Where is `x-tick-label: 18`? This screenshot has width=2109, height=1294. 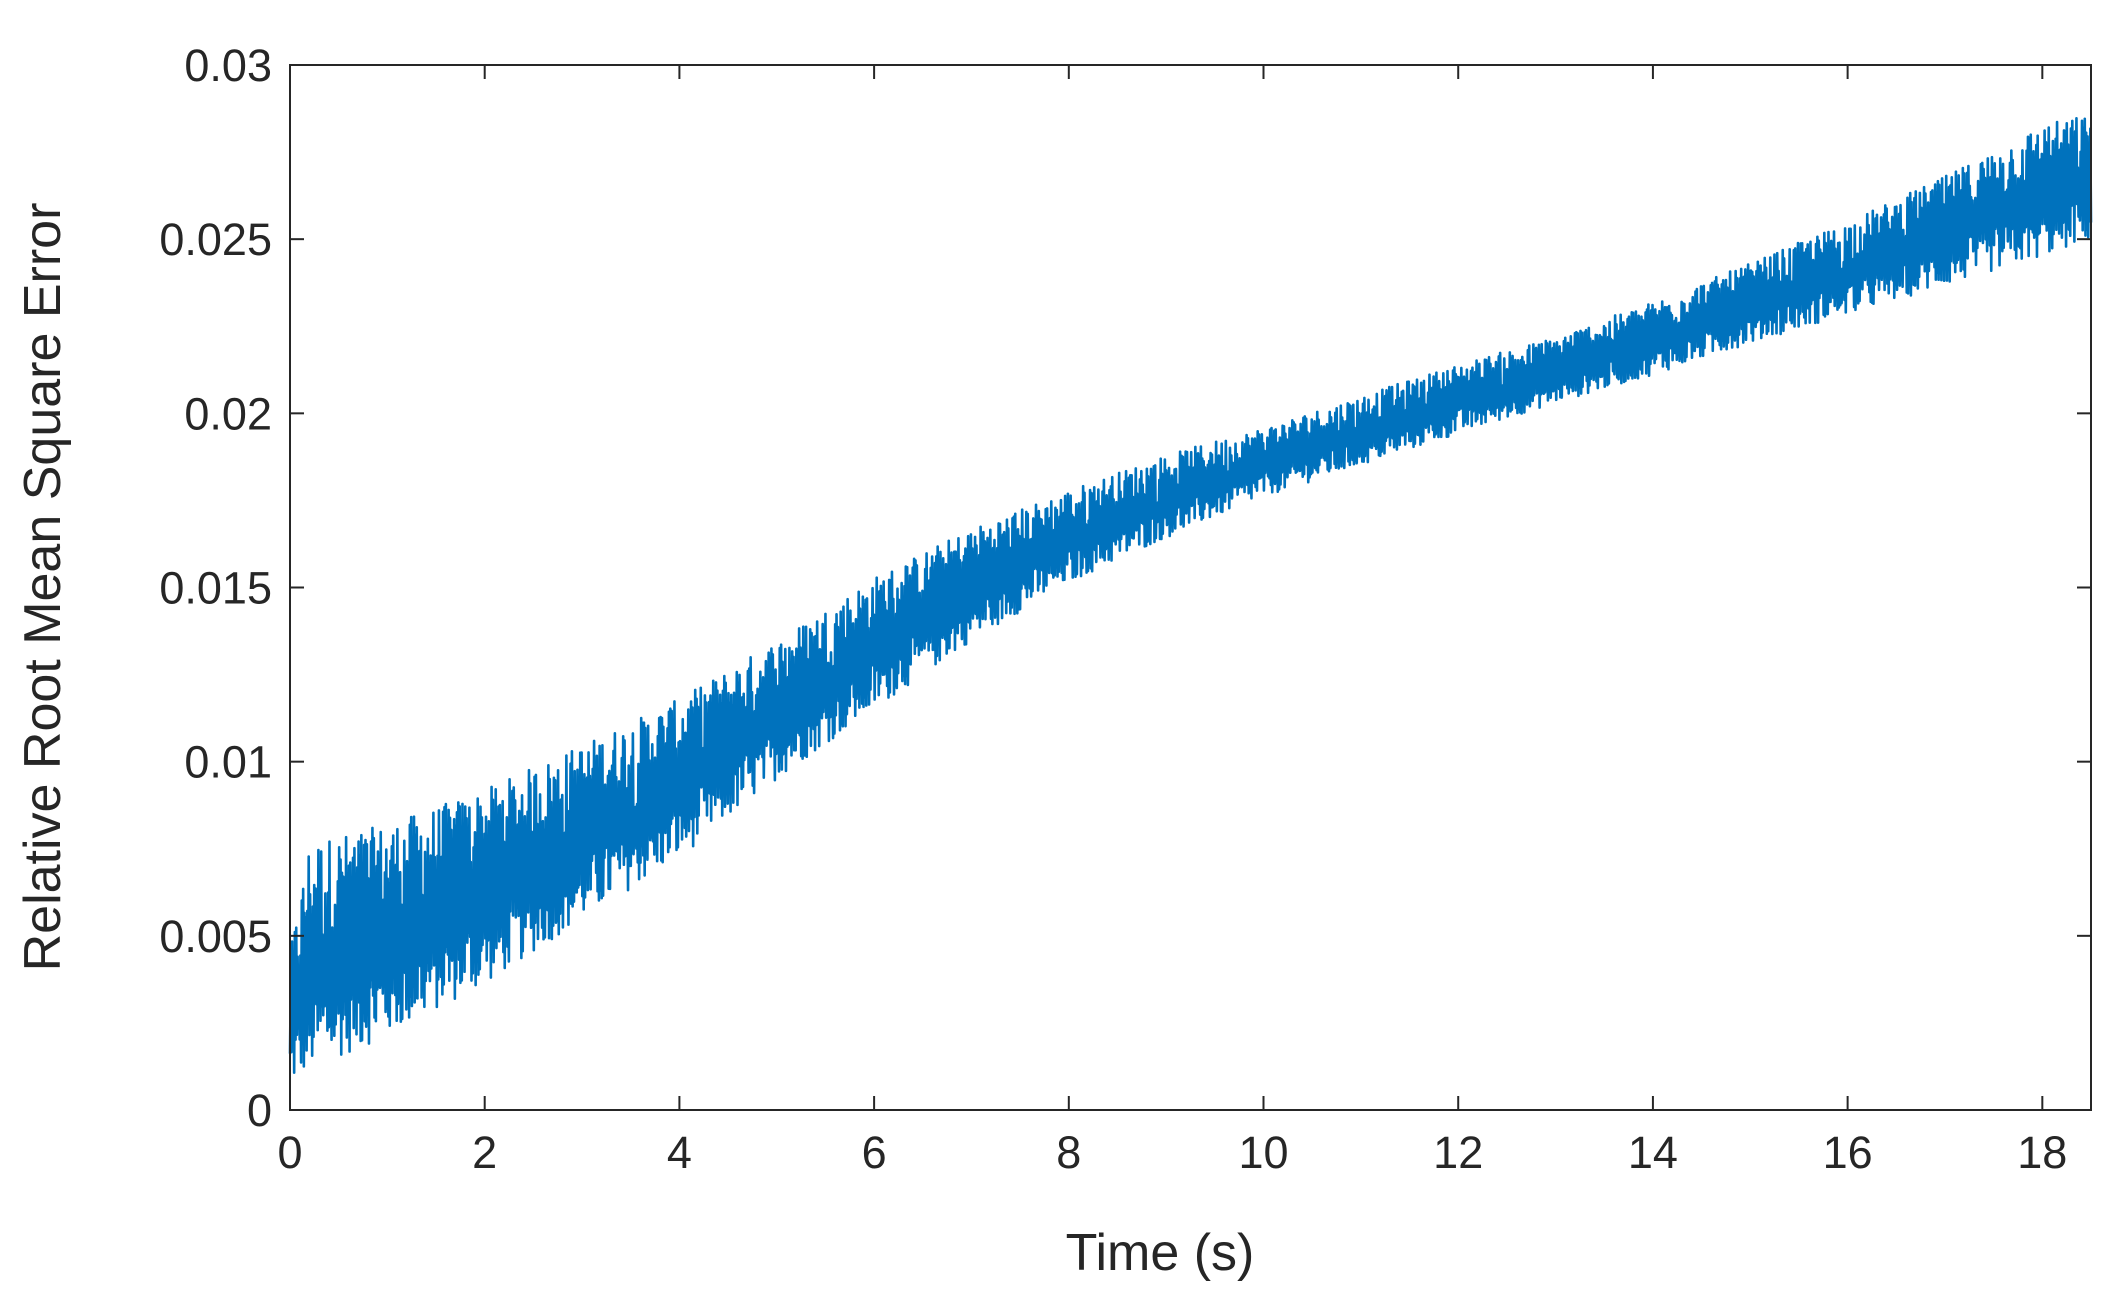 x-tick-label: 18 is located at coordinates (2042, 1152).